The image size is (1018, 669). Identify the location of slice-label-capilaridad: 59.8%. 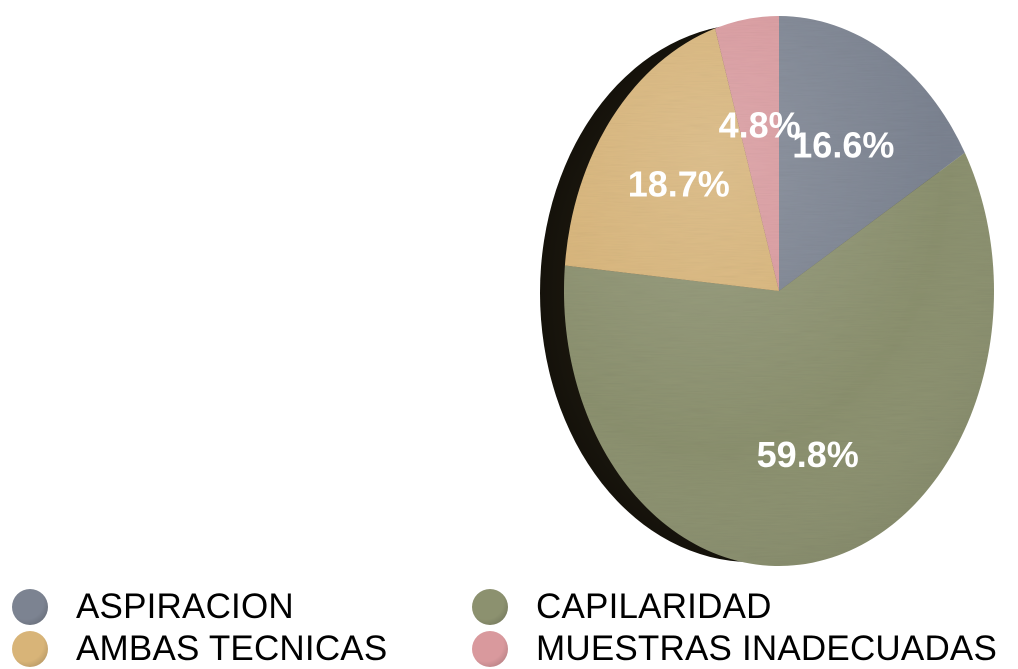
(808, 454).